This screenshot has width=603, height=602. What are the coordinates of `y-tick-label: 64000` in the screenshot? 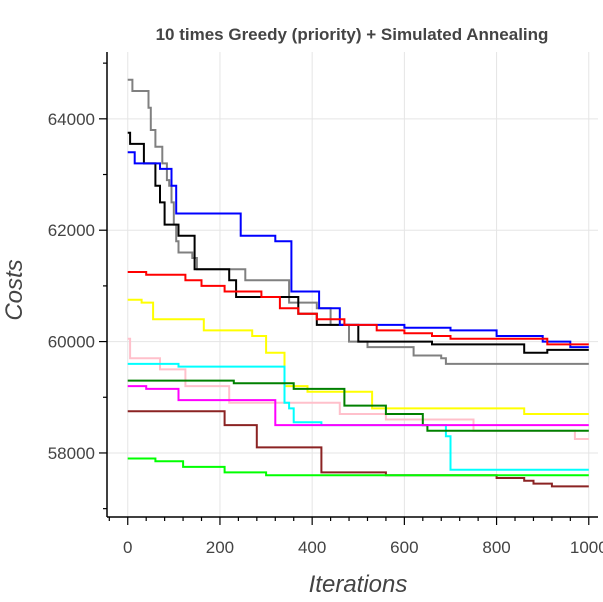 It's located at (71, 119).